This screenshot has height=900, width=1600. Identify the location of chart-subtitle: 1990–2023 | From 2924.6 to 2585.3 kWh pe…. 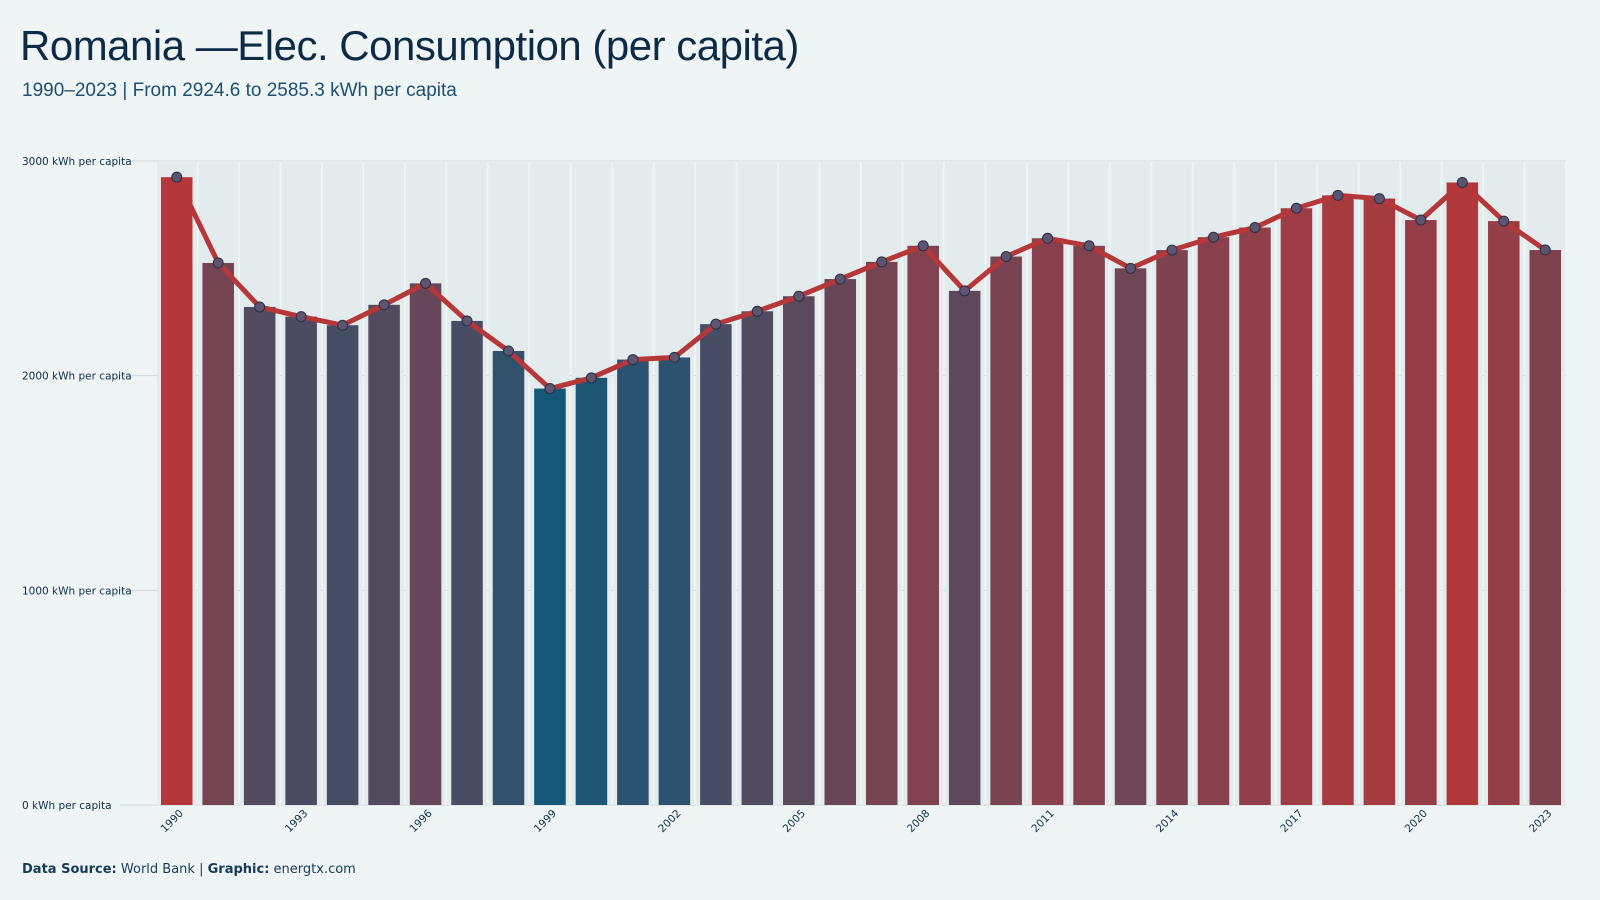
(239, 90).